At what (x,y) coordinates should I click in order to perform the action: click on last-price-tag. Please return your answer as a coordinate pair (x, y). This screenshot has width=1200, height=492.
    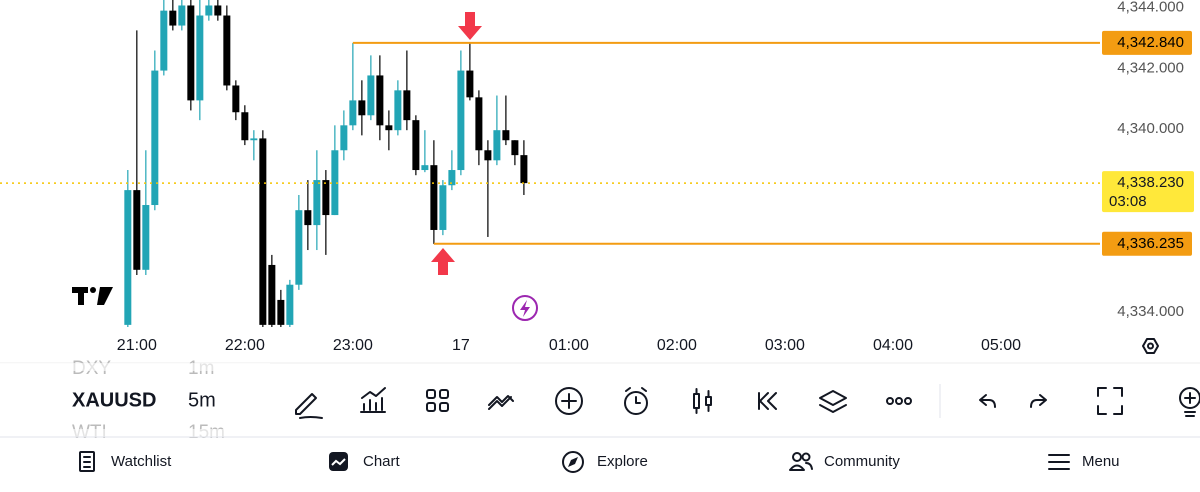
    Looking at the image, I should click on (1148, 192).